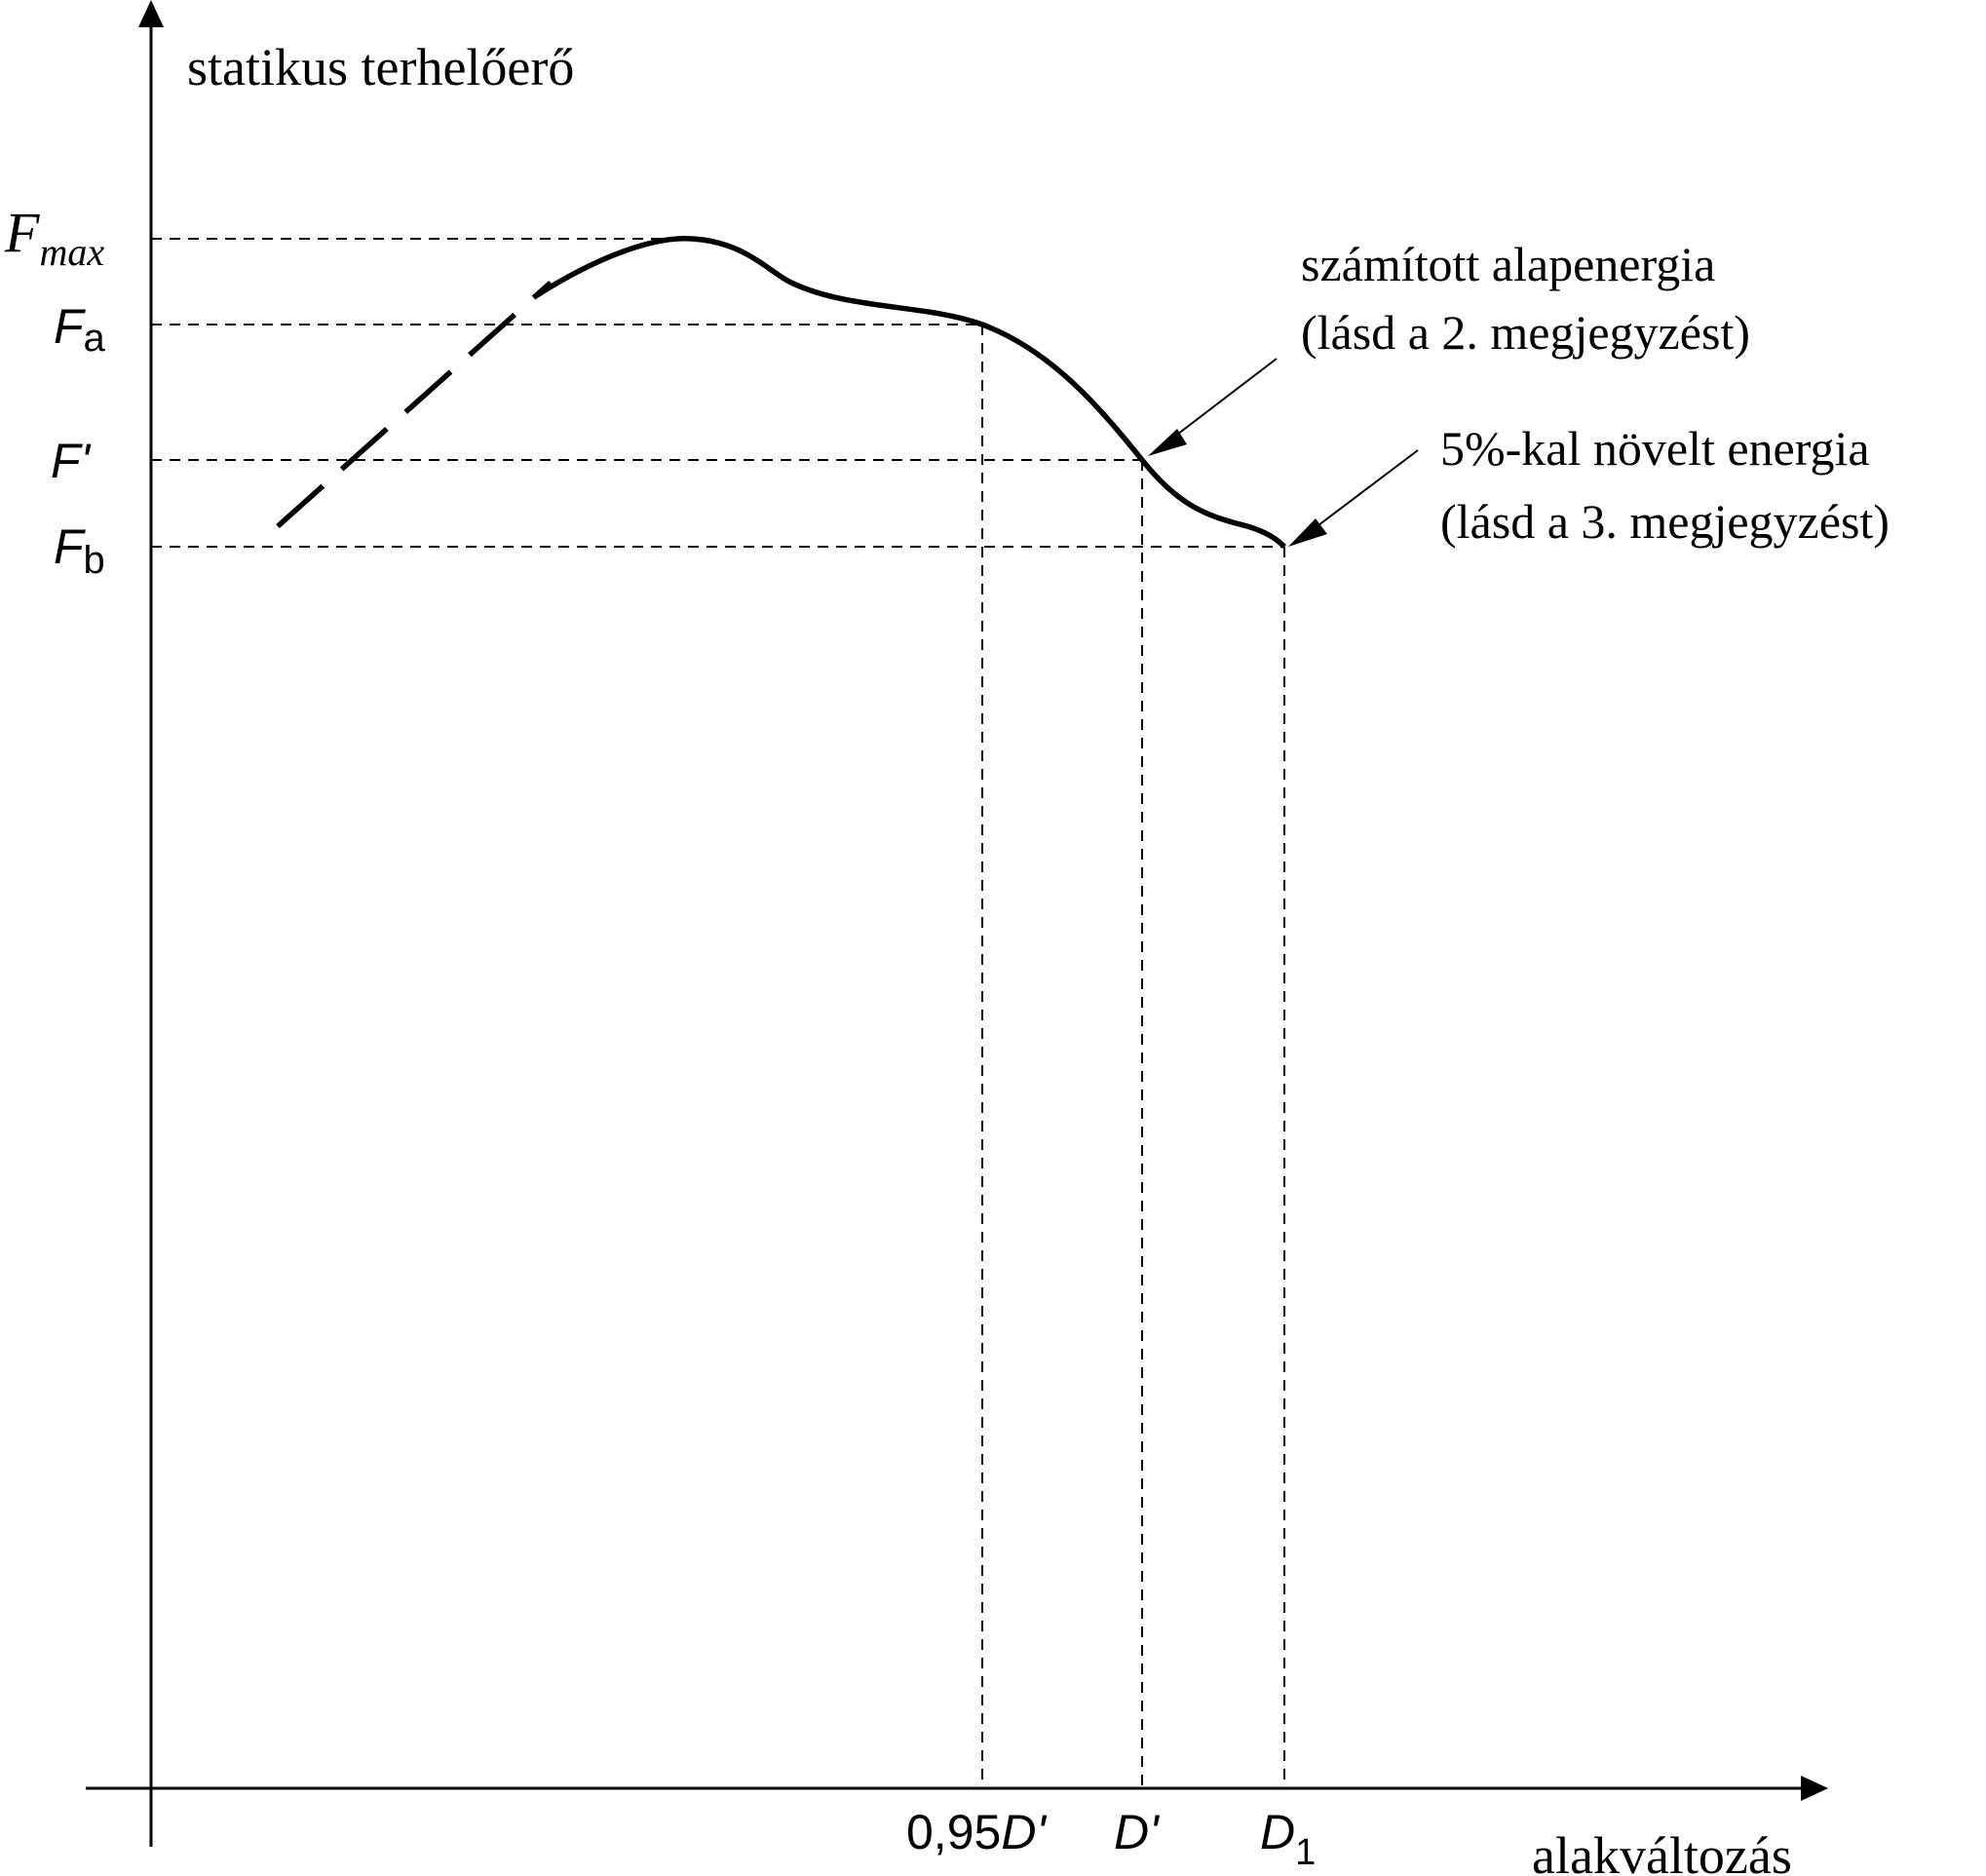 Image resolution: width=1986 pixels, height=1876 pixels. Describe the element at coordinates (1277, 1832) in the screenshot. I see `d1-label-main: D` at that location.